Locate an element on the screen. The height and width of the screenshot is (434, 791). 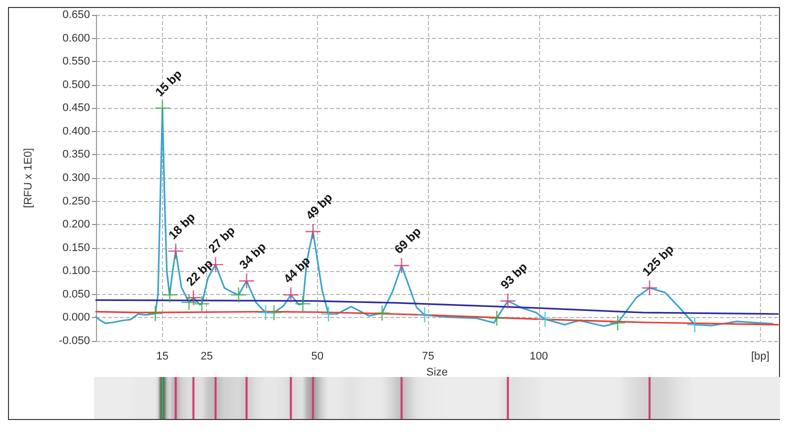
y-tick-label: 0.050 is located at coordinates (76, 294).